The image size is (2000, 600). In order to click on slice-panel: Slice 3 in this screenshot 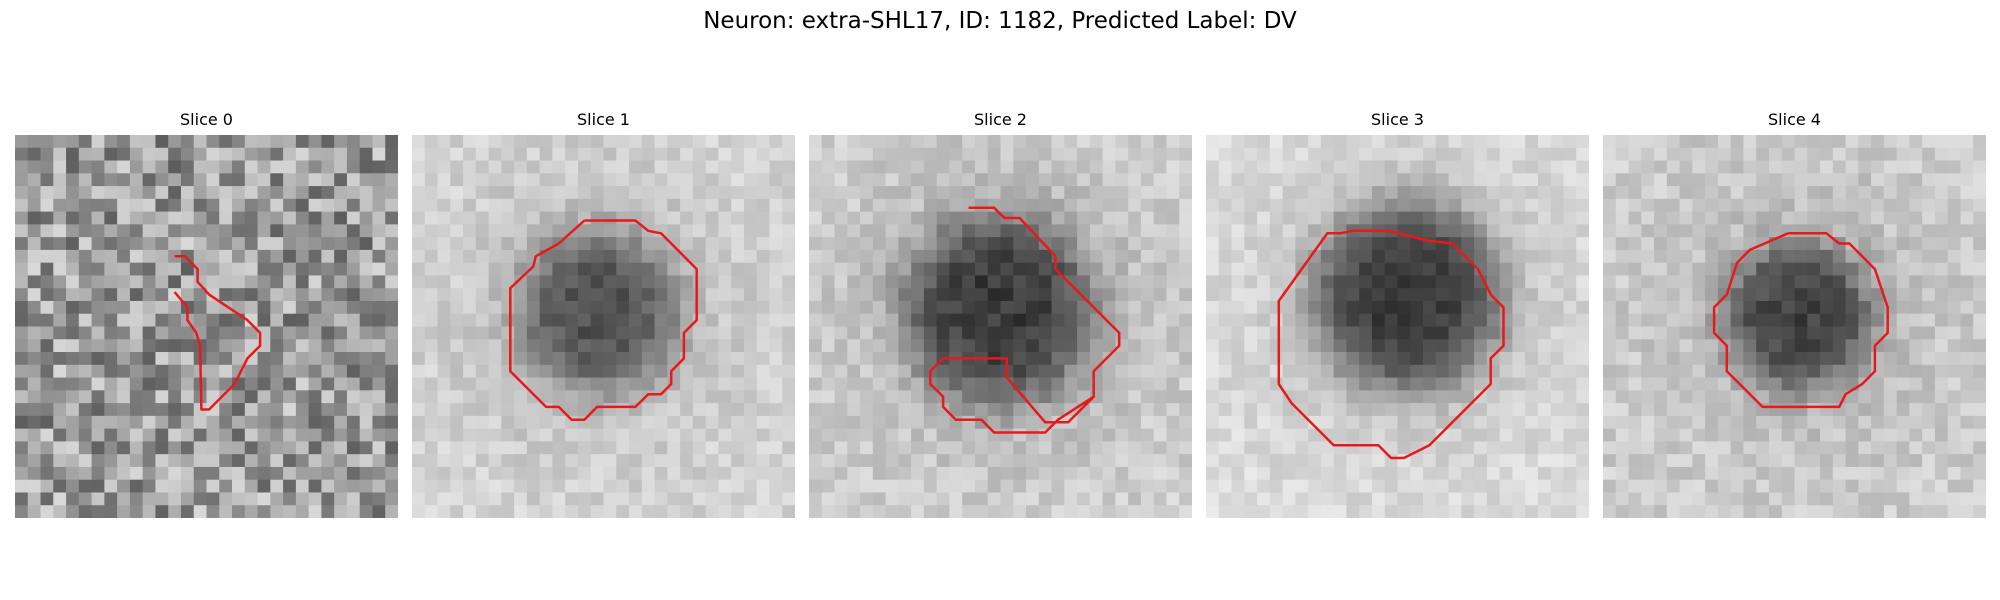, I will do `click(1397, 313)`.